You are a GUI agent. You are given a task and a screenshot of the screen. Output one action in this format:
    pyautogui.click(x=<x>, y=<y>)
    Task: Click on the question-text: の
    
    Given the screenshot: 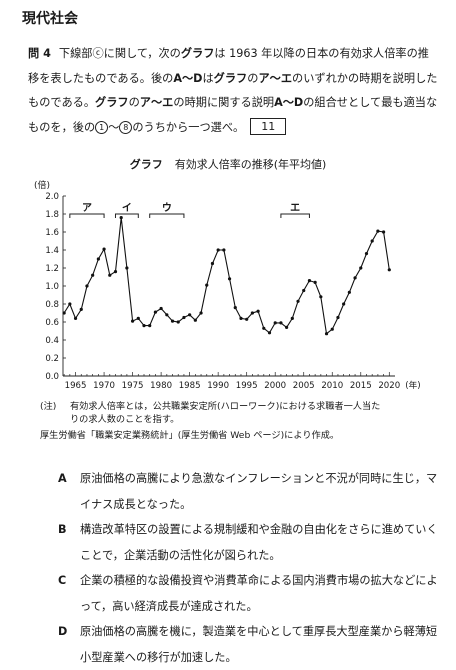 What is the action you would take?
    pyautogui.click(x=134, y=102)
    